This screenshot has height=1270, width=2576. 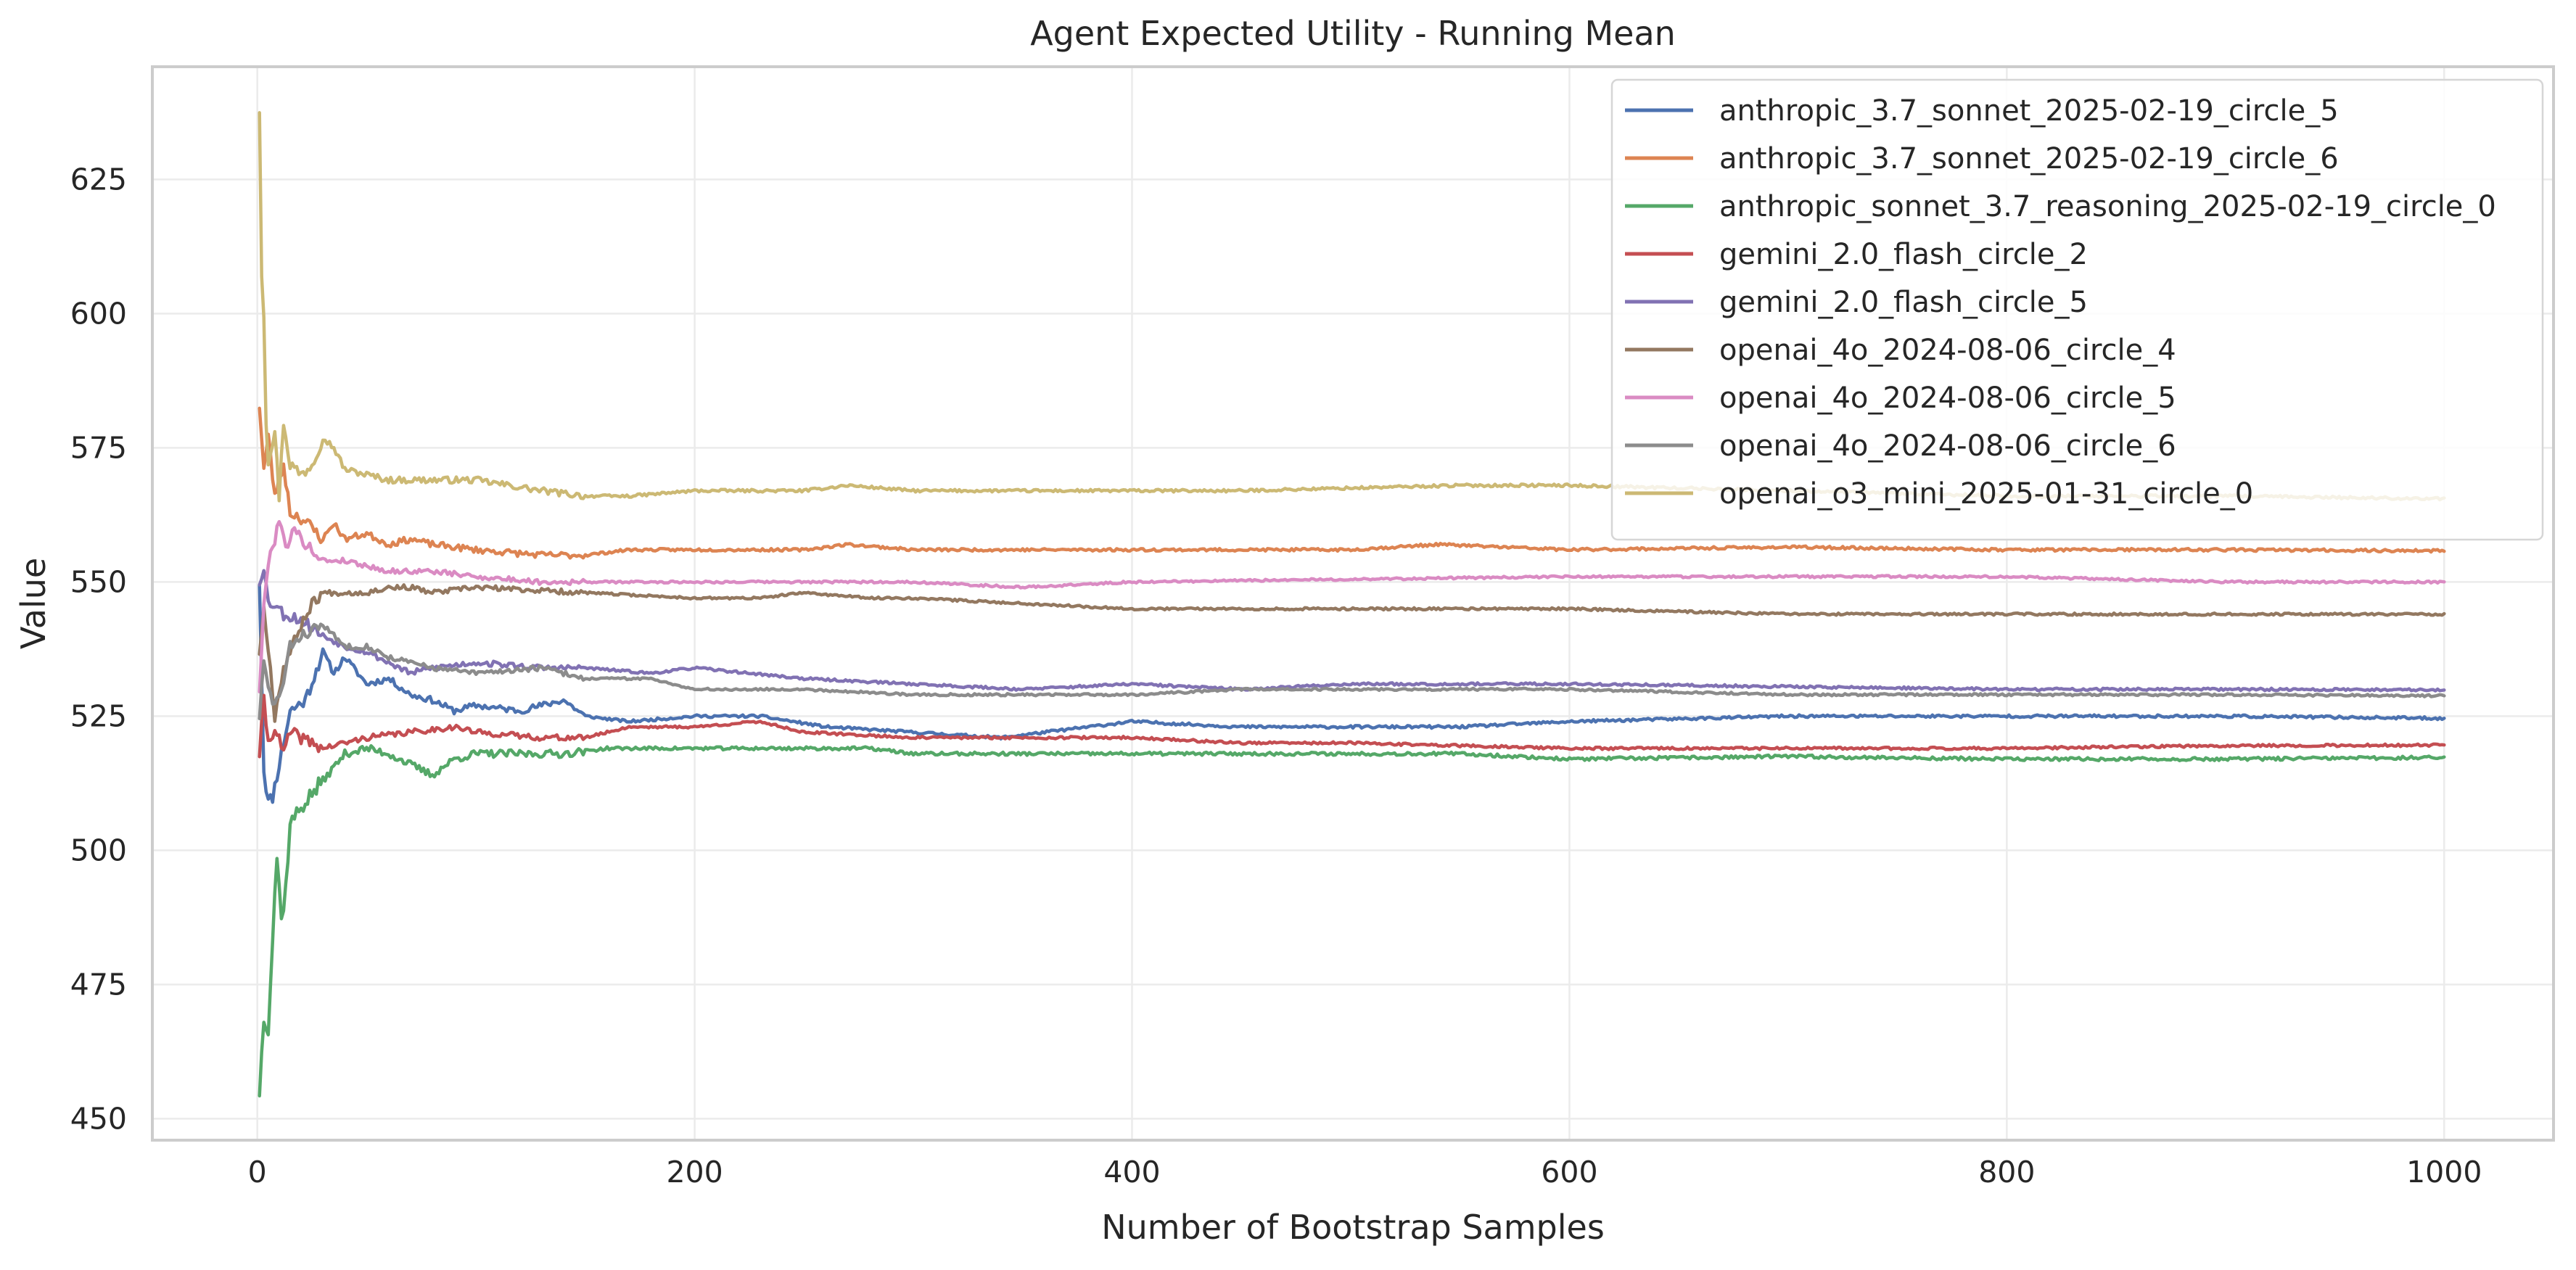 What do you see at coordinates (98, 447) in the screenshot?
I see `y-tick-label: 575` at bounding box center [98, 447].